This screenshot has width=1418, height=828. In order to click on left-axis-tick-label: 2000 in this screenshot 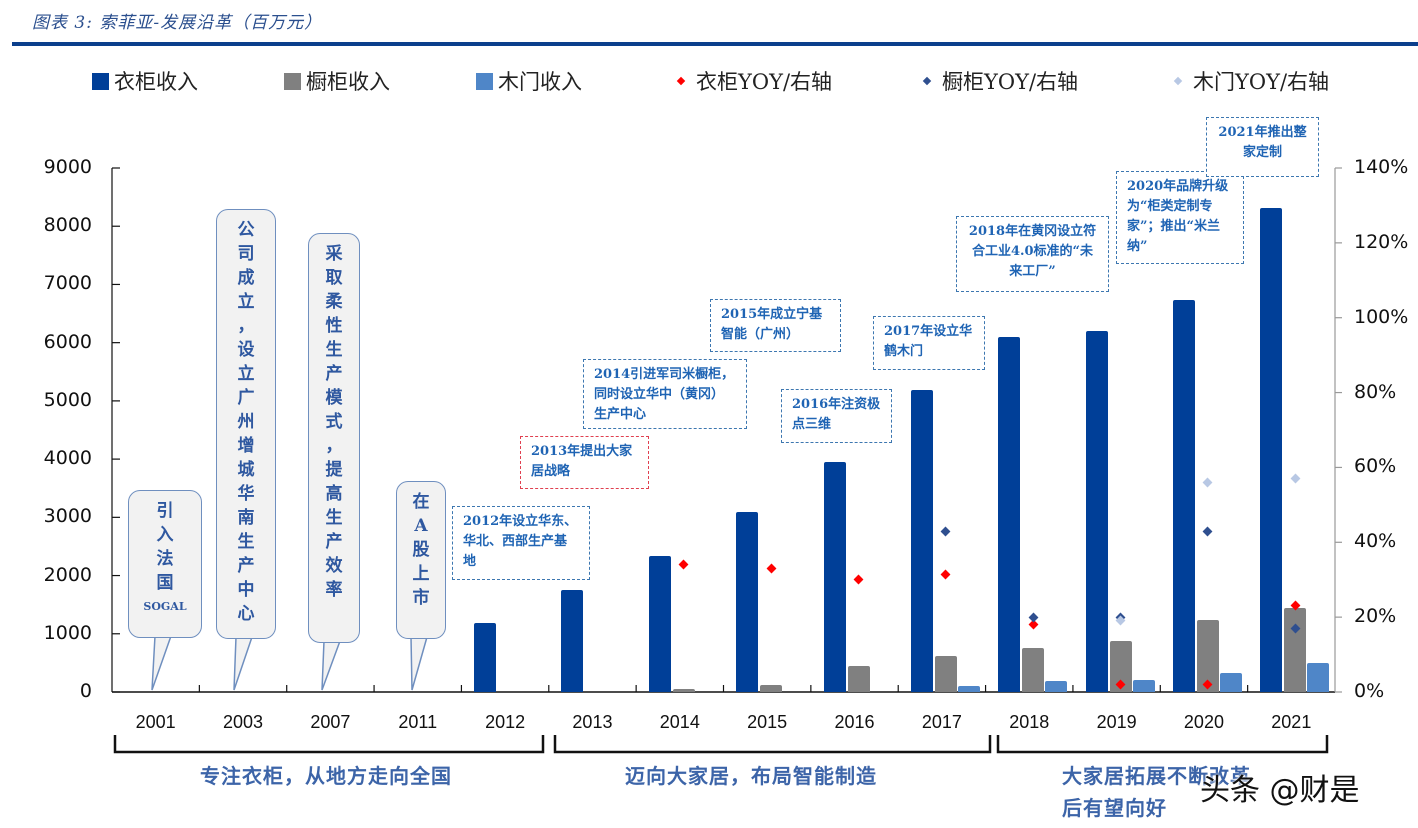, I will do `click(67, 574)`.